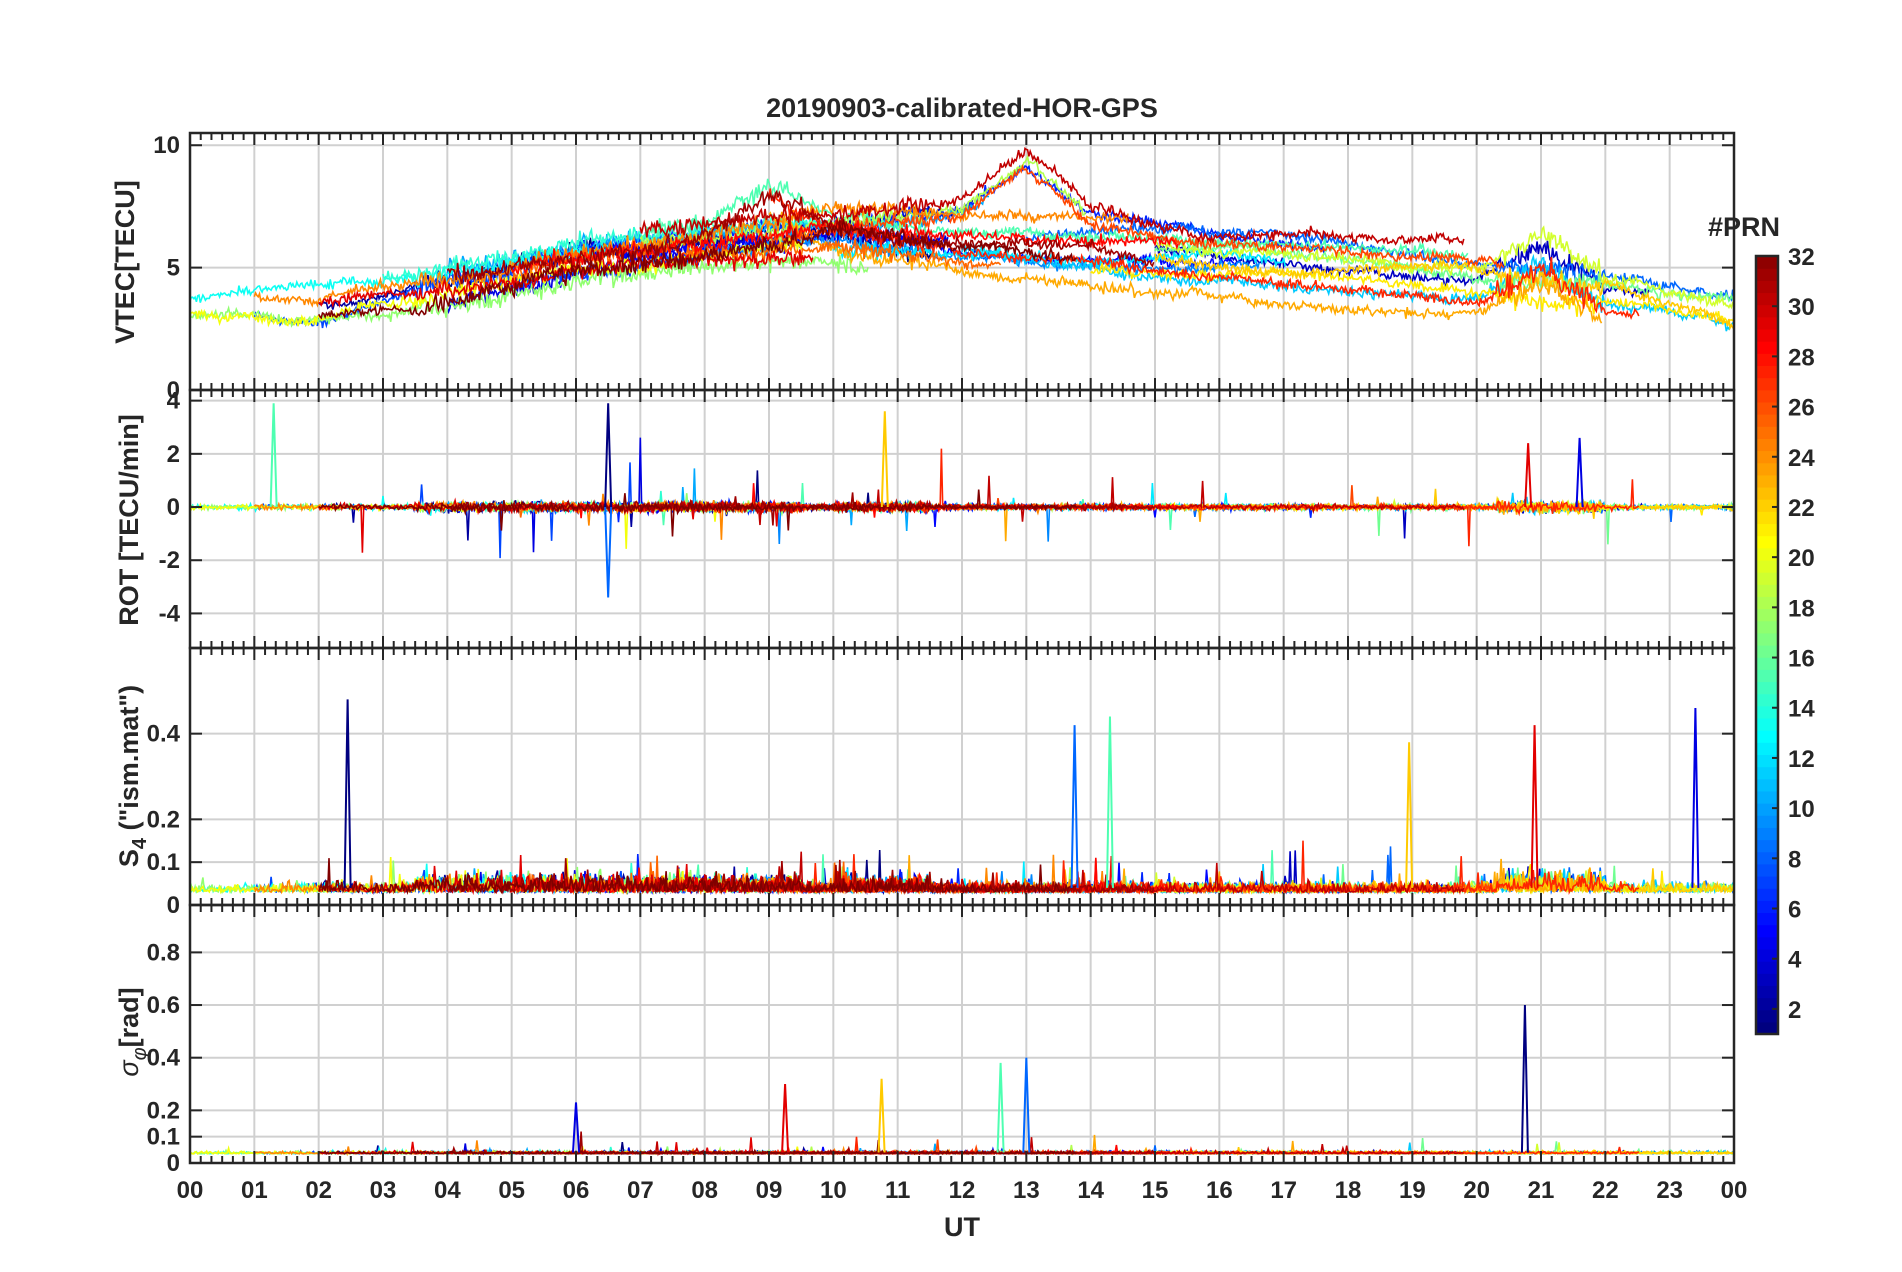  Describe the element at coordinates (173, 268) in the screenshot. I see `vtec-ytick-label: 5` at that location.